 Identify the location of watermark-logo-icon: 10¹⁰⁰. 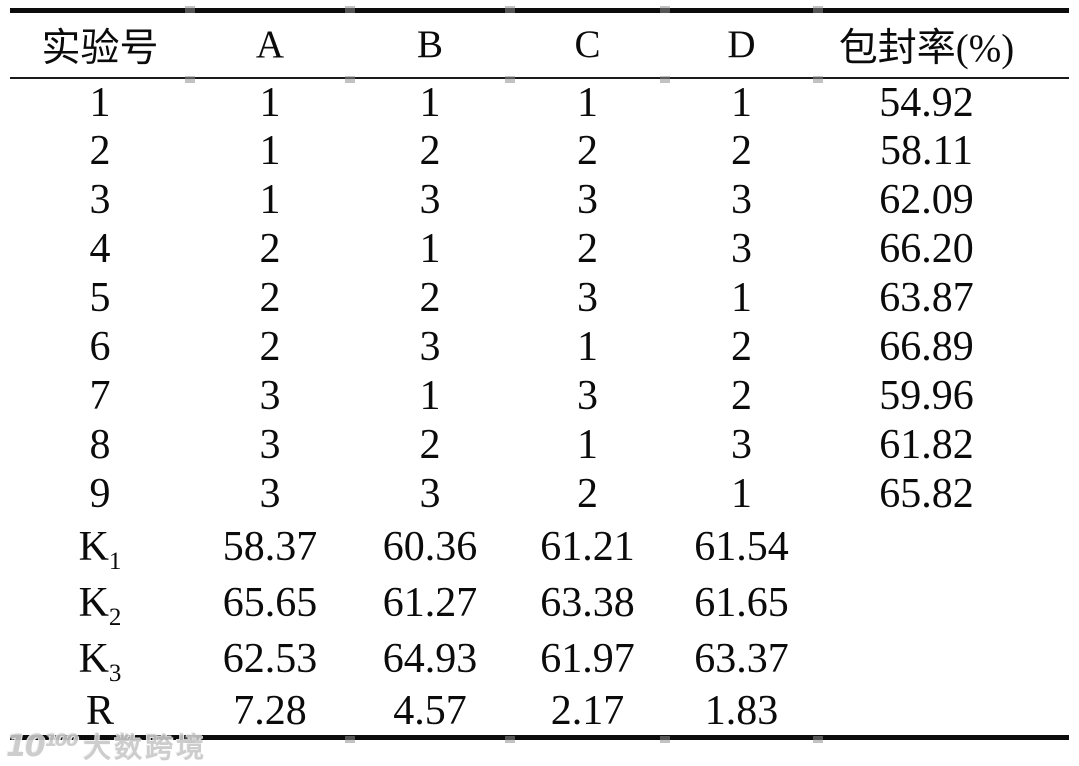
(42, 746).